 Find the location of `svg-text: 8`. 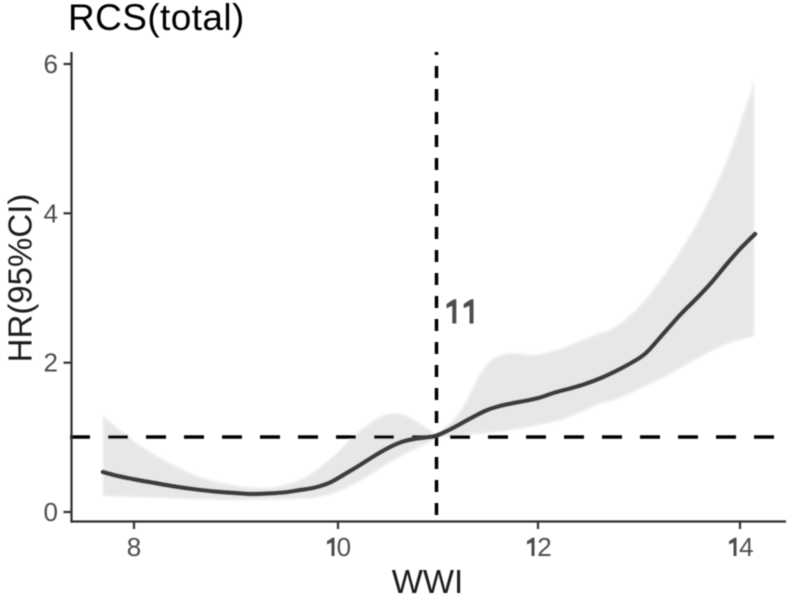

svg-text: 8 is located at coordinates (134, 547).